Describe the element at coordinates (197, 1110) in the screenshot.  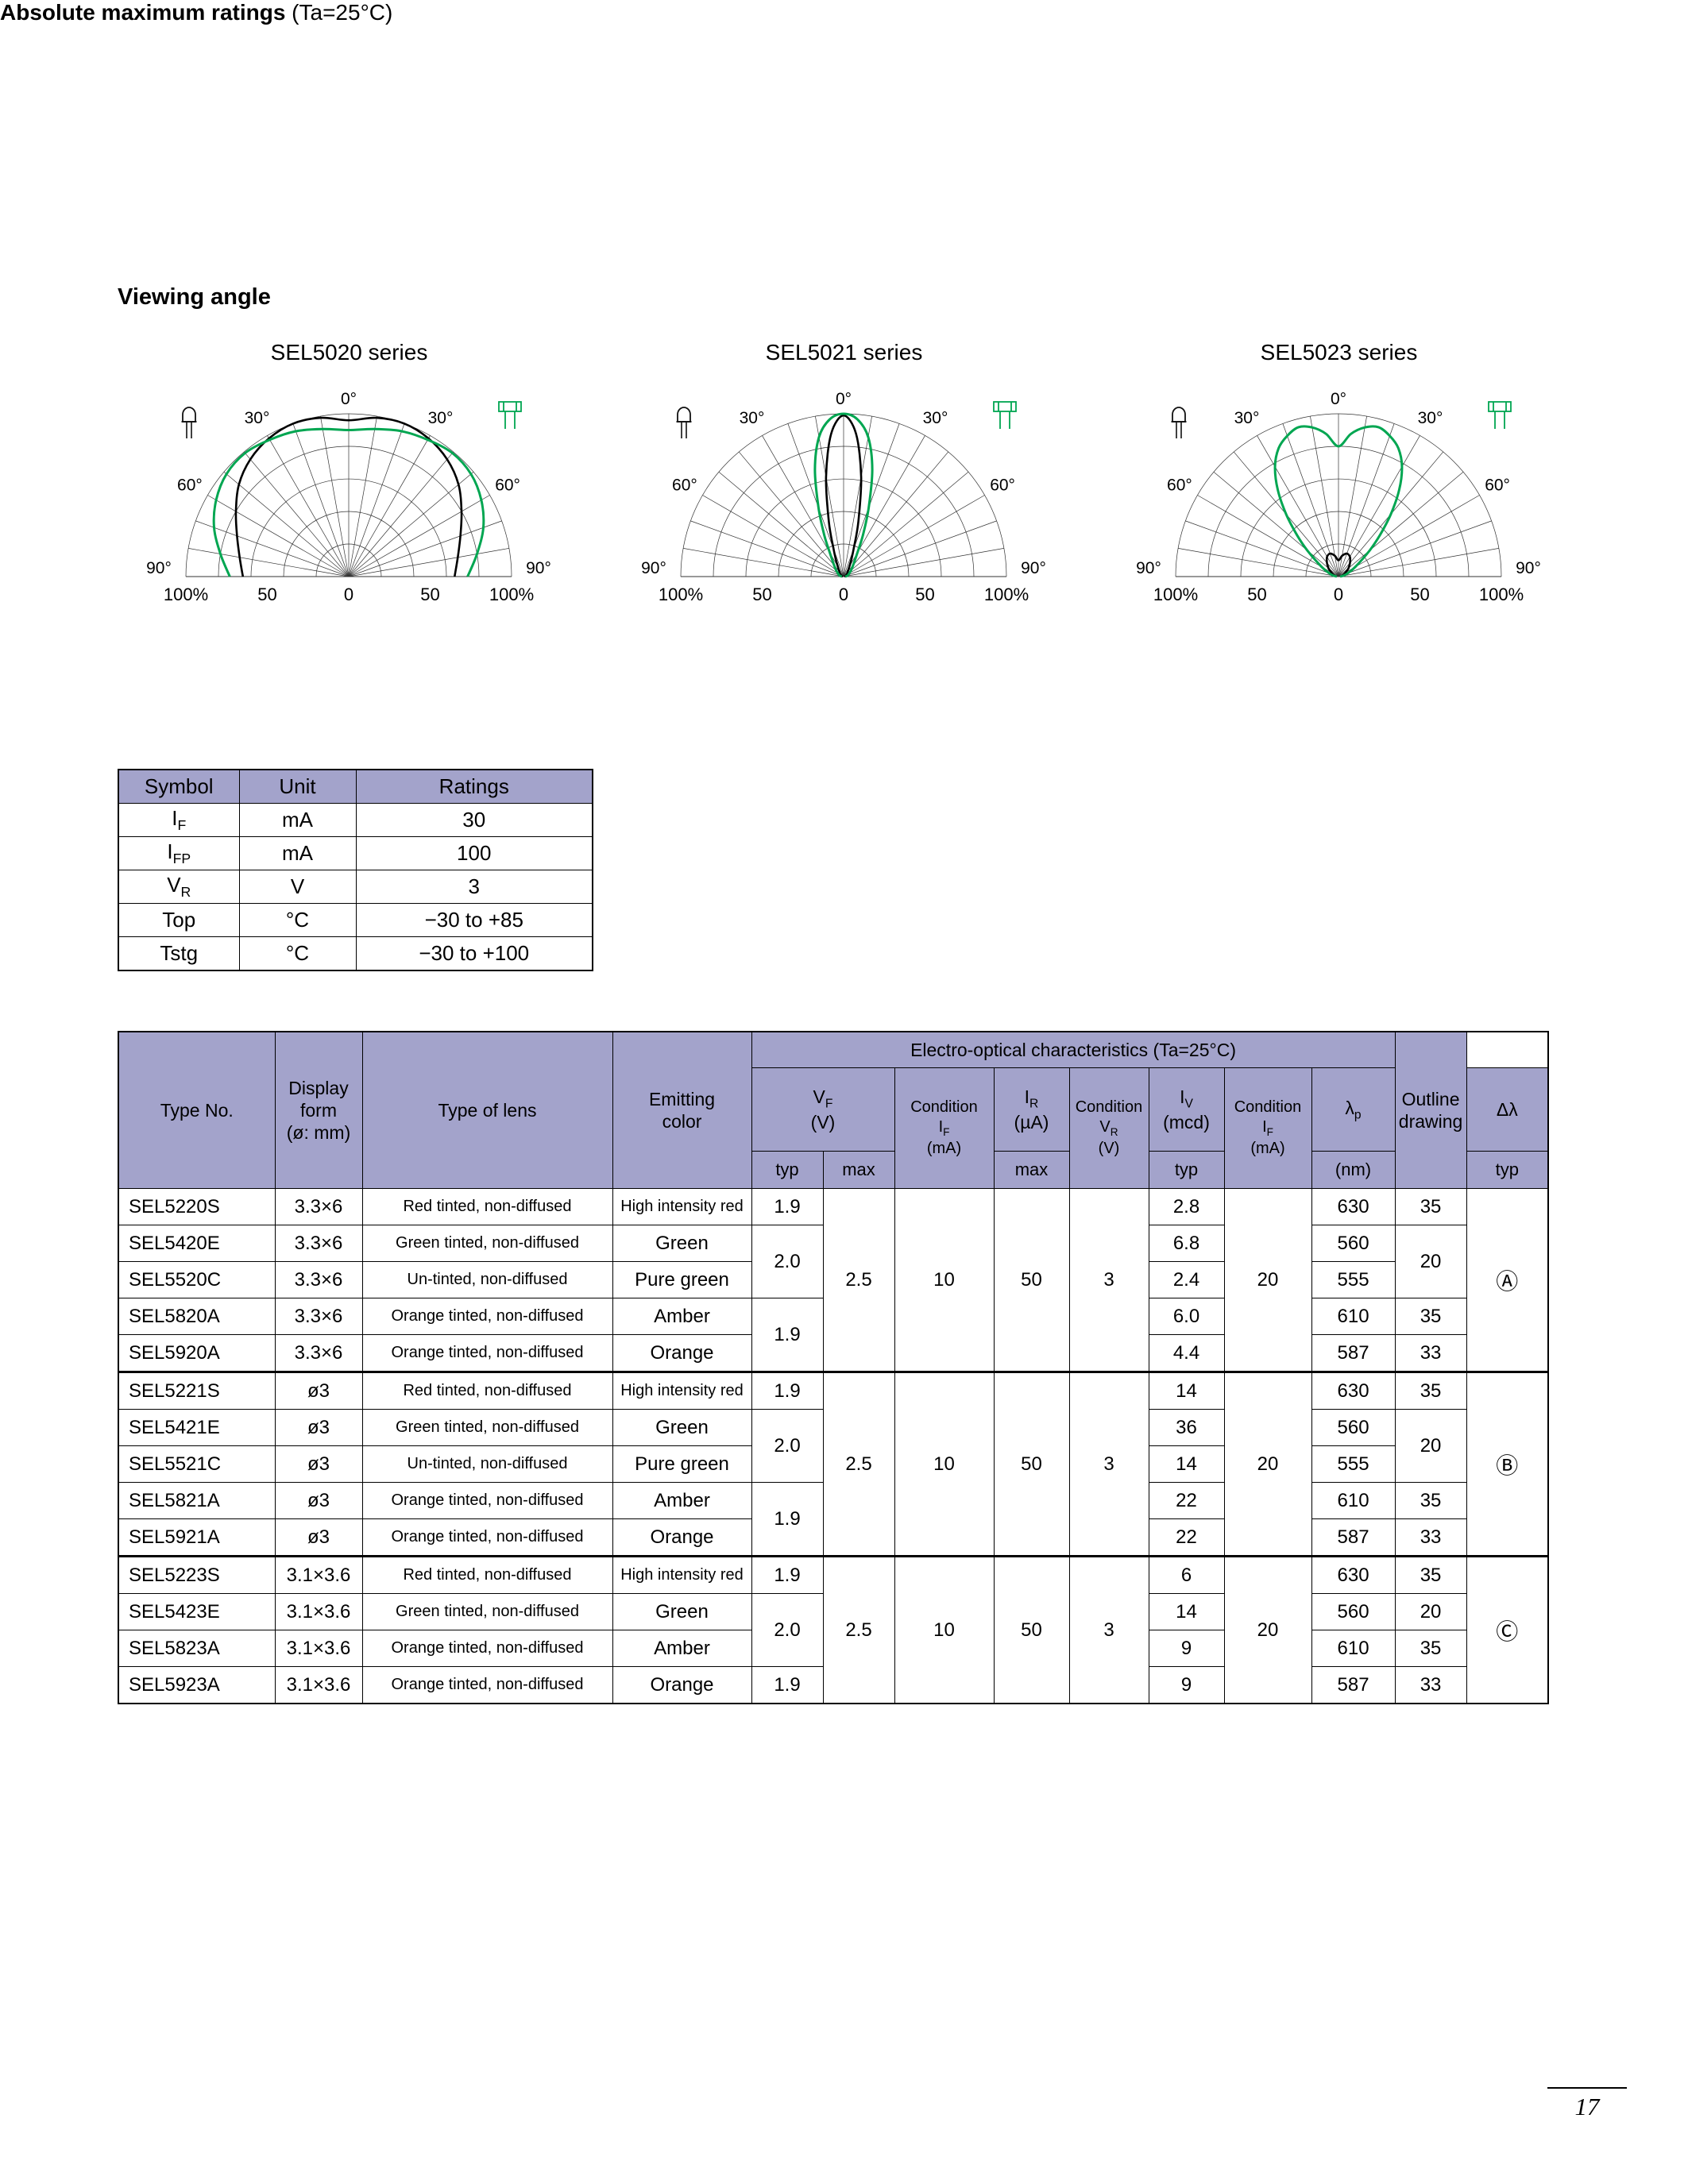
I see `eo-col-type-no: Type No.` at that location.